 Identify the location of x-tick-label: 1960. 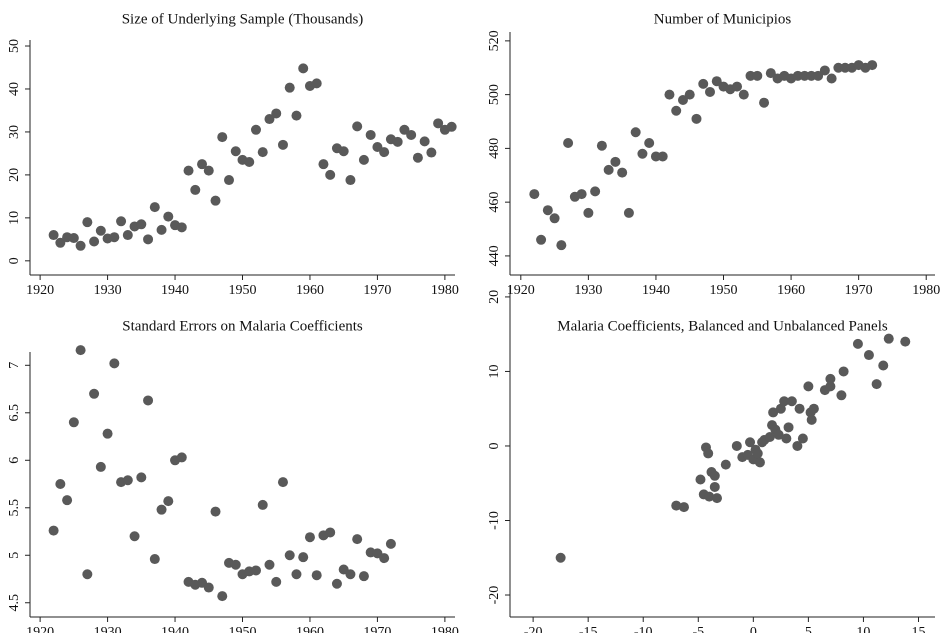
(310, 629).